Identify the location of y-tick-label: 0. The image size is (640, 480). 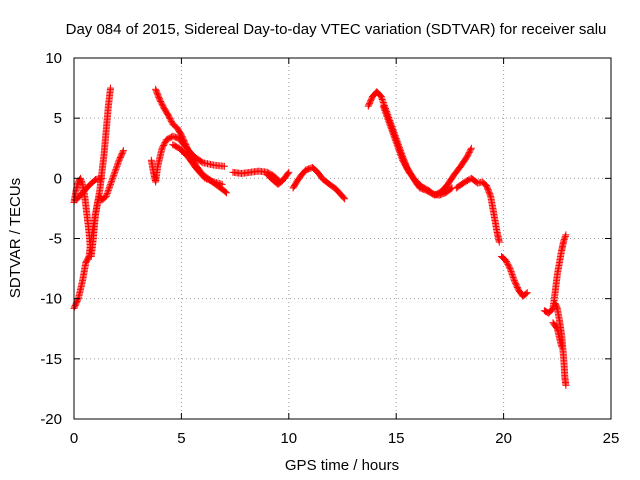
(58, 178).